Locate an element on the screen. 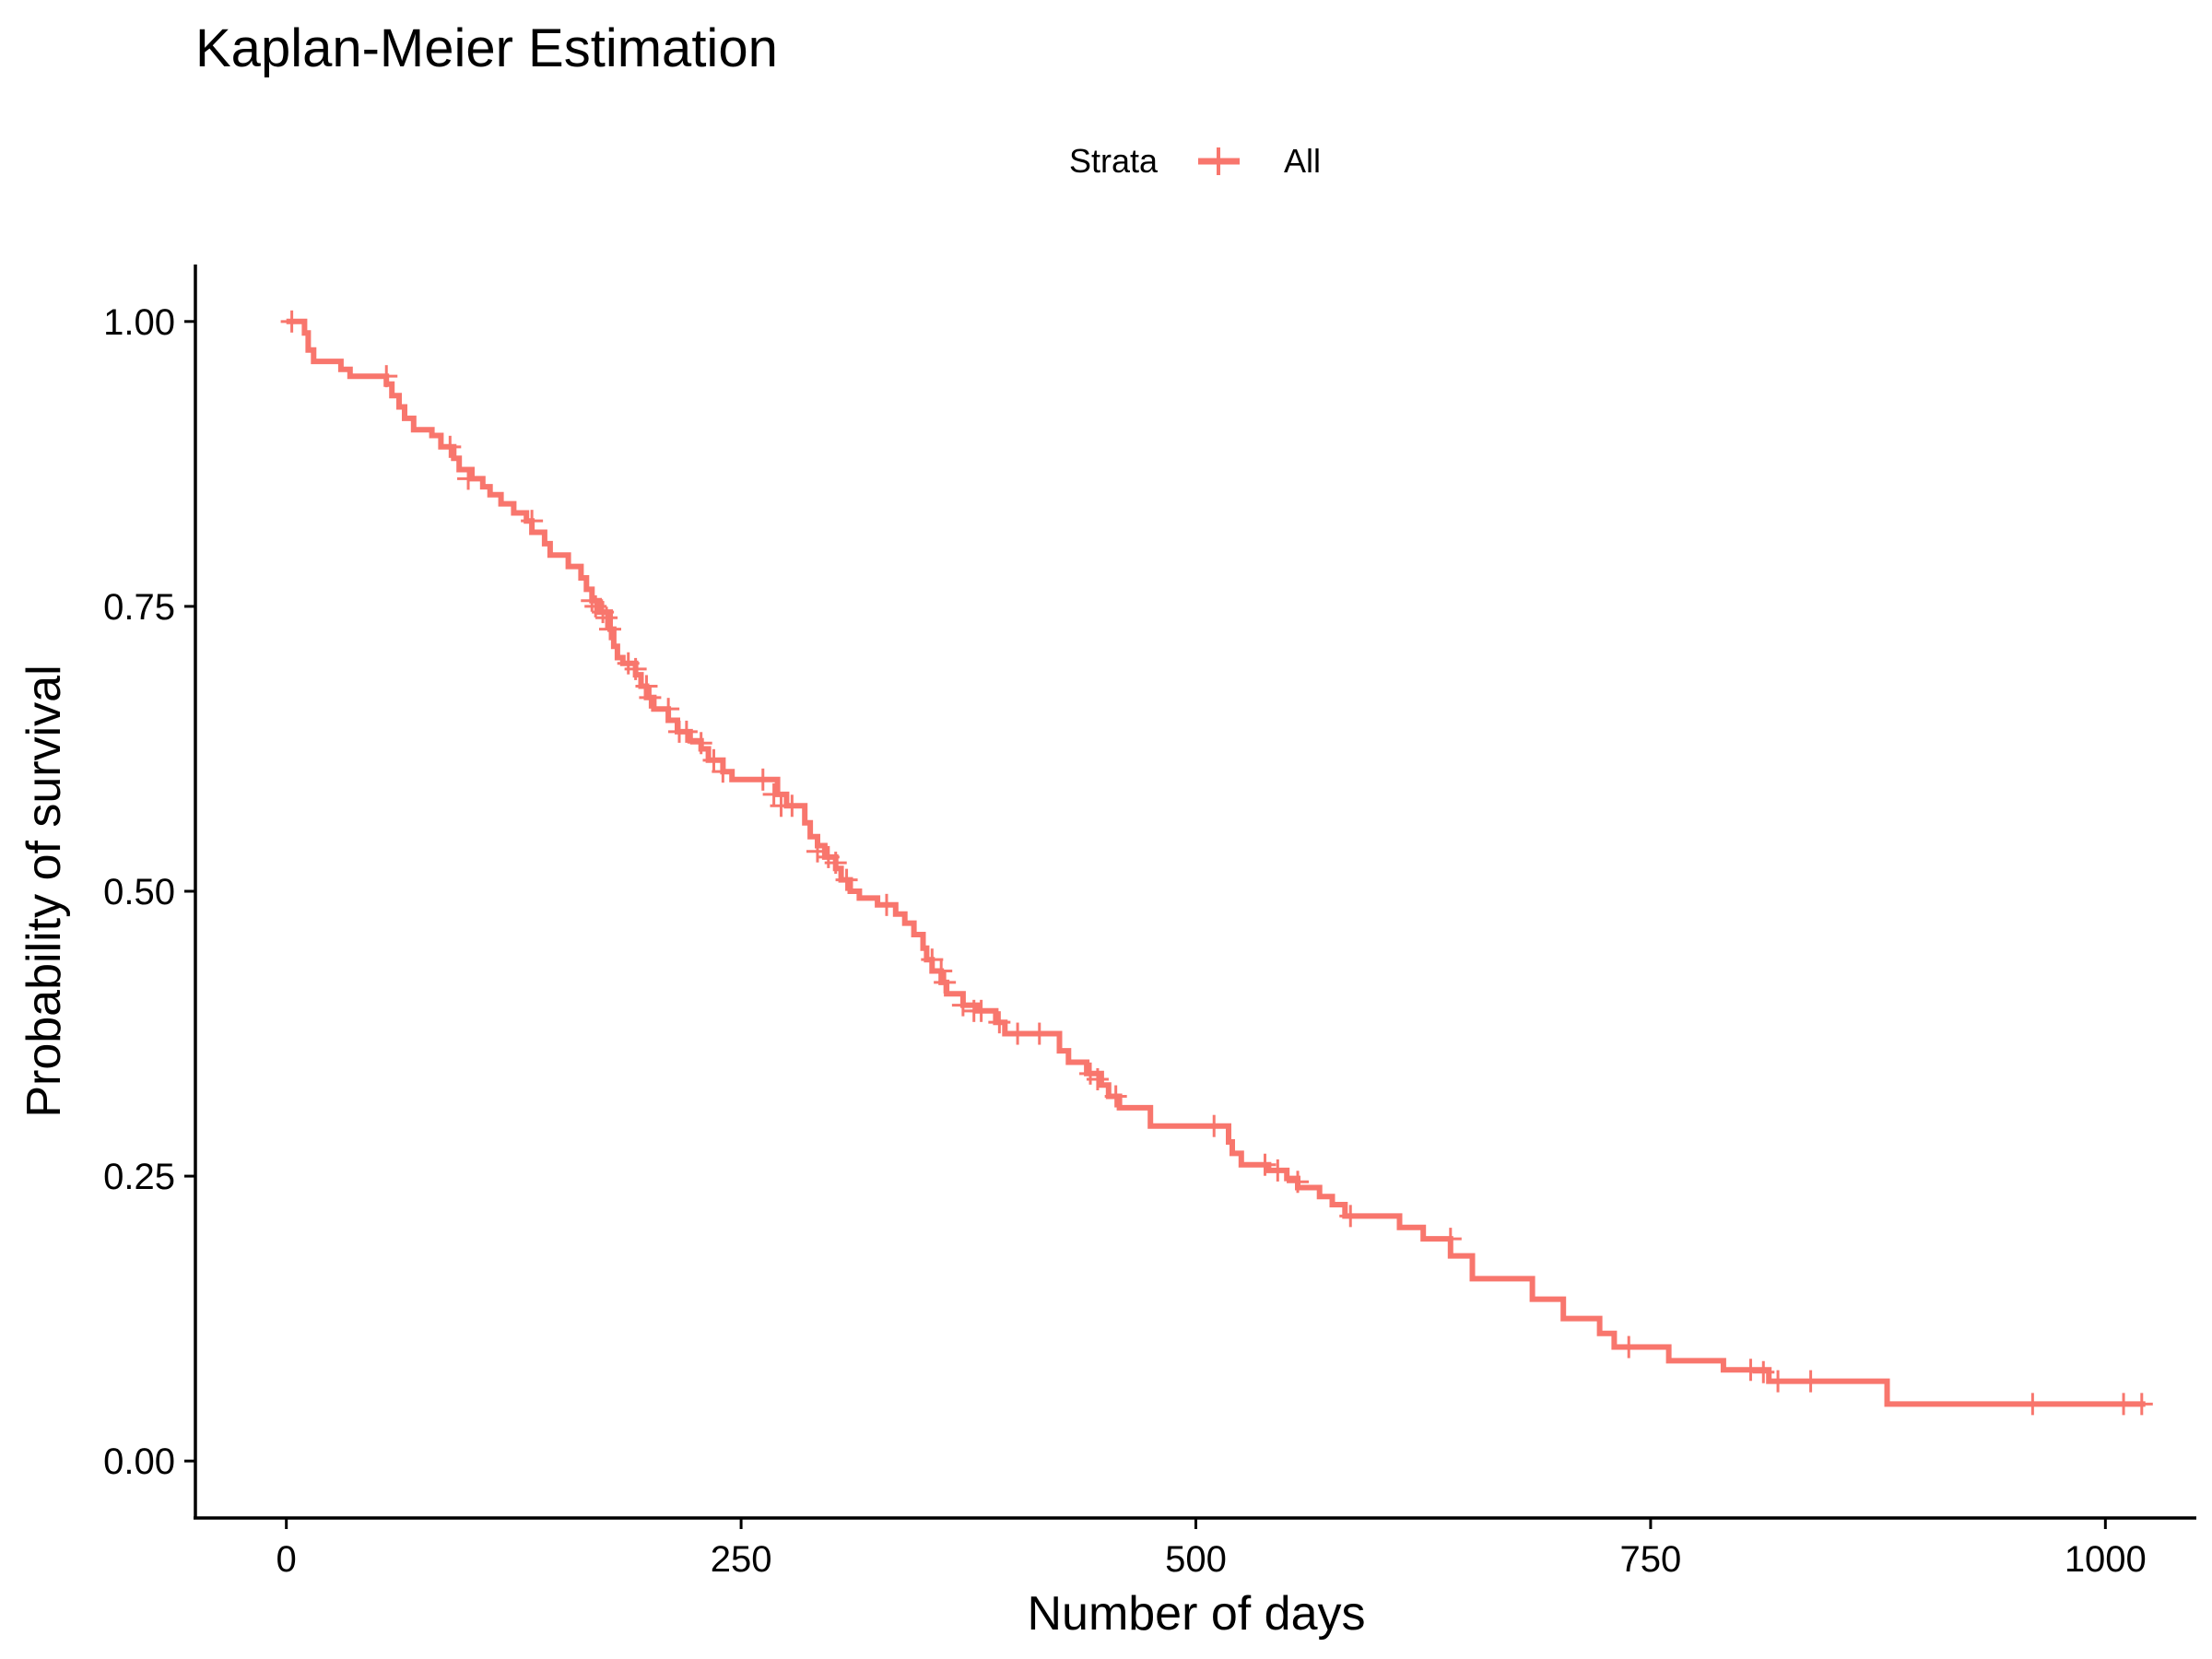  x-tick-label: 750 is located at coordinates (1651, 1559).